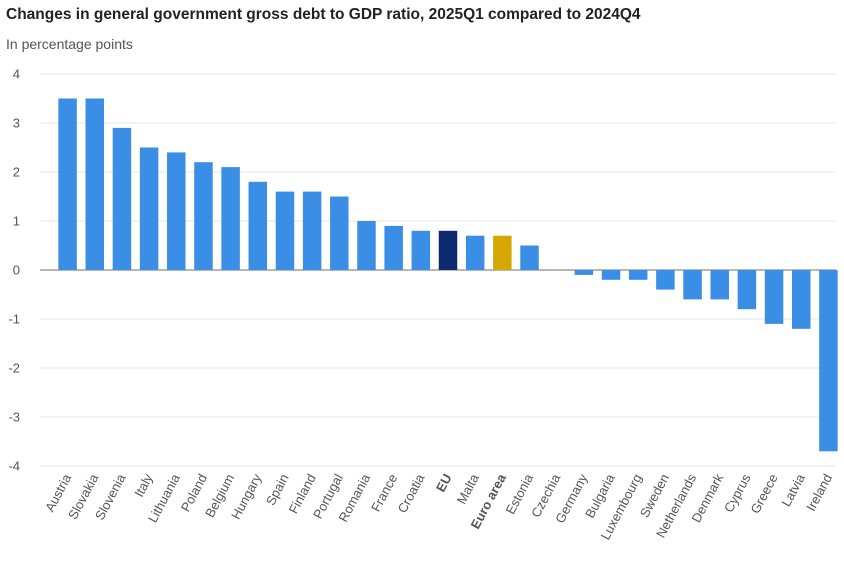 The width and height of the screenshot is (844, 568). Describe the element at coordinates (611, 275) in the screenshot. I see `bar-bulgaria` at that location.